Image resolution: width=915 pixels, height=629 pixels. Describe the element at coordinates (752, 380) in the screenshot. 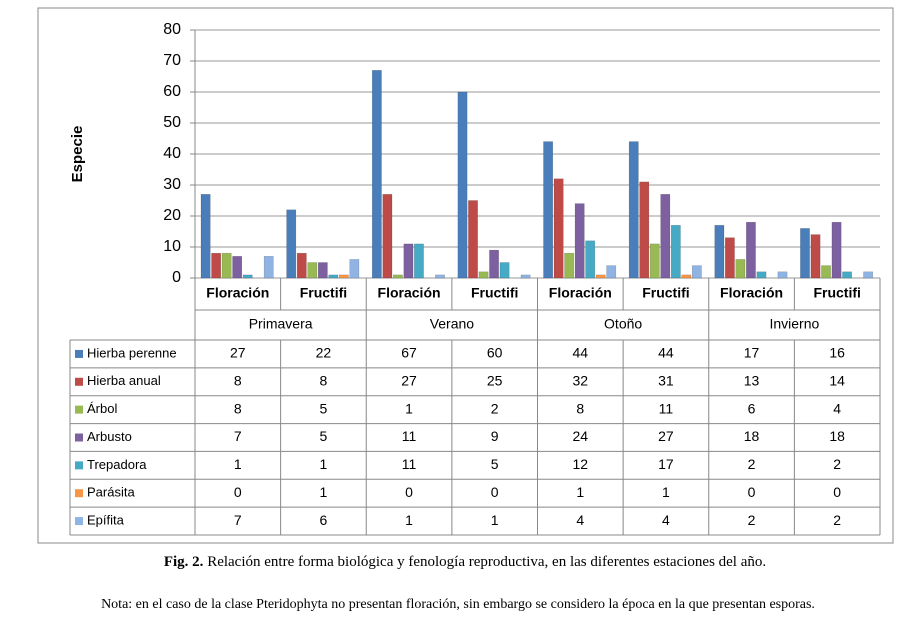

I see `table-value: 13` at that location.